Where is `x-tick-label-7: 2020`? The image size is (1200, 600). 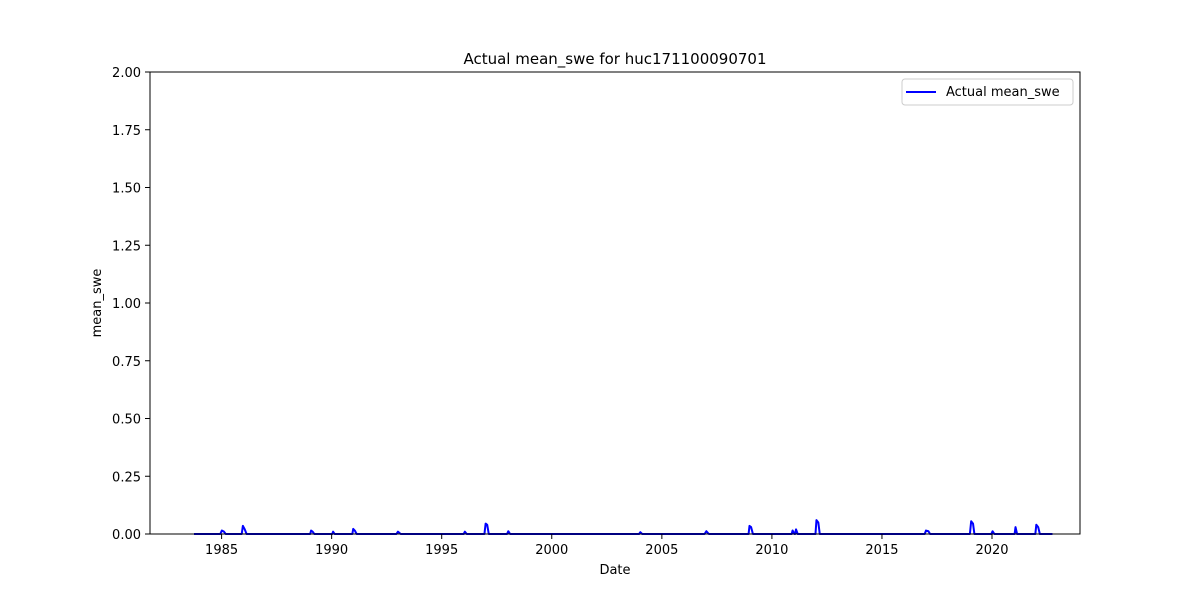
x-tick-label-7: 2020 is located at coordinates (991, 550).